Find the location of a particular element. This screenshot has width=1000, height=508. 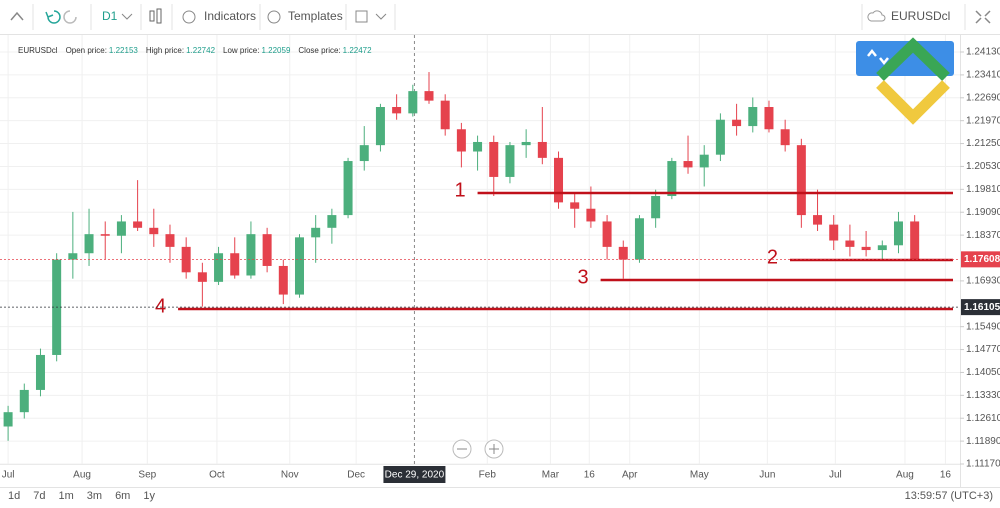

toolbar is located at coordinates (500, 17).